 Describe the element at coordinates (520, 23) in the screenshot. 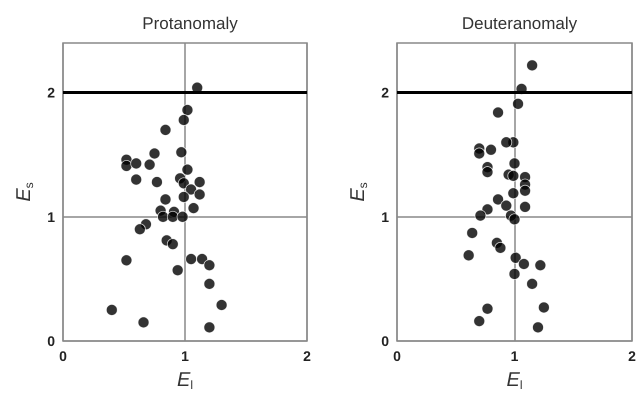

I see `chart-title: Deuteranomaly` at that location.